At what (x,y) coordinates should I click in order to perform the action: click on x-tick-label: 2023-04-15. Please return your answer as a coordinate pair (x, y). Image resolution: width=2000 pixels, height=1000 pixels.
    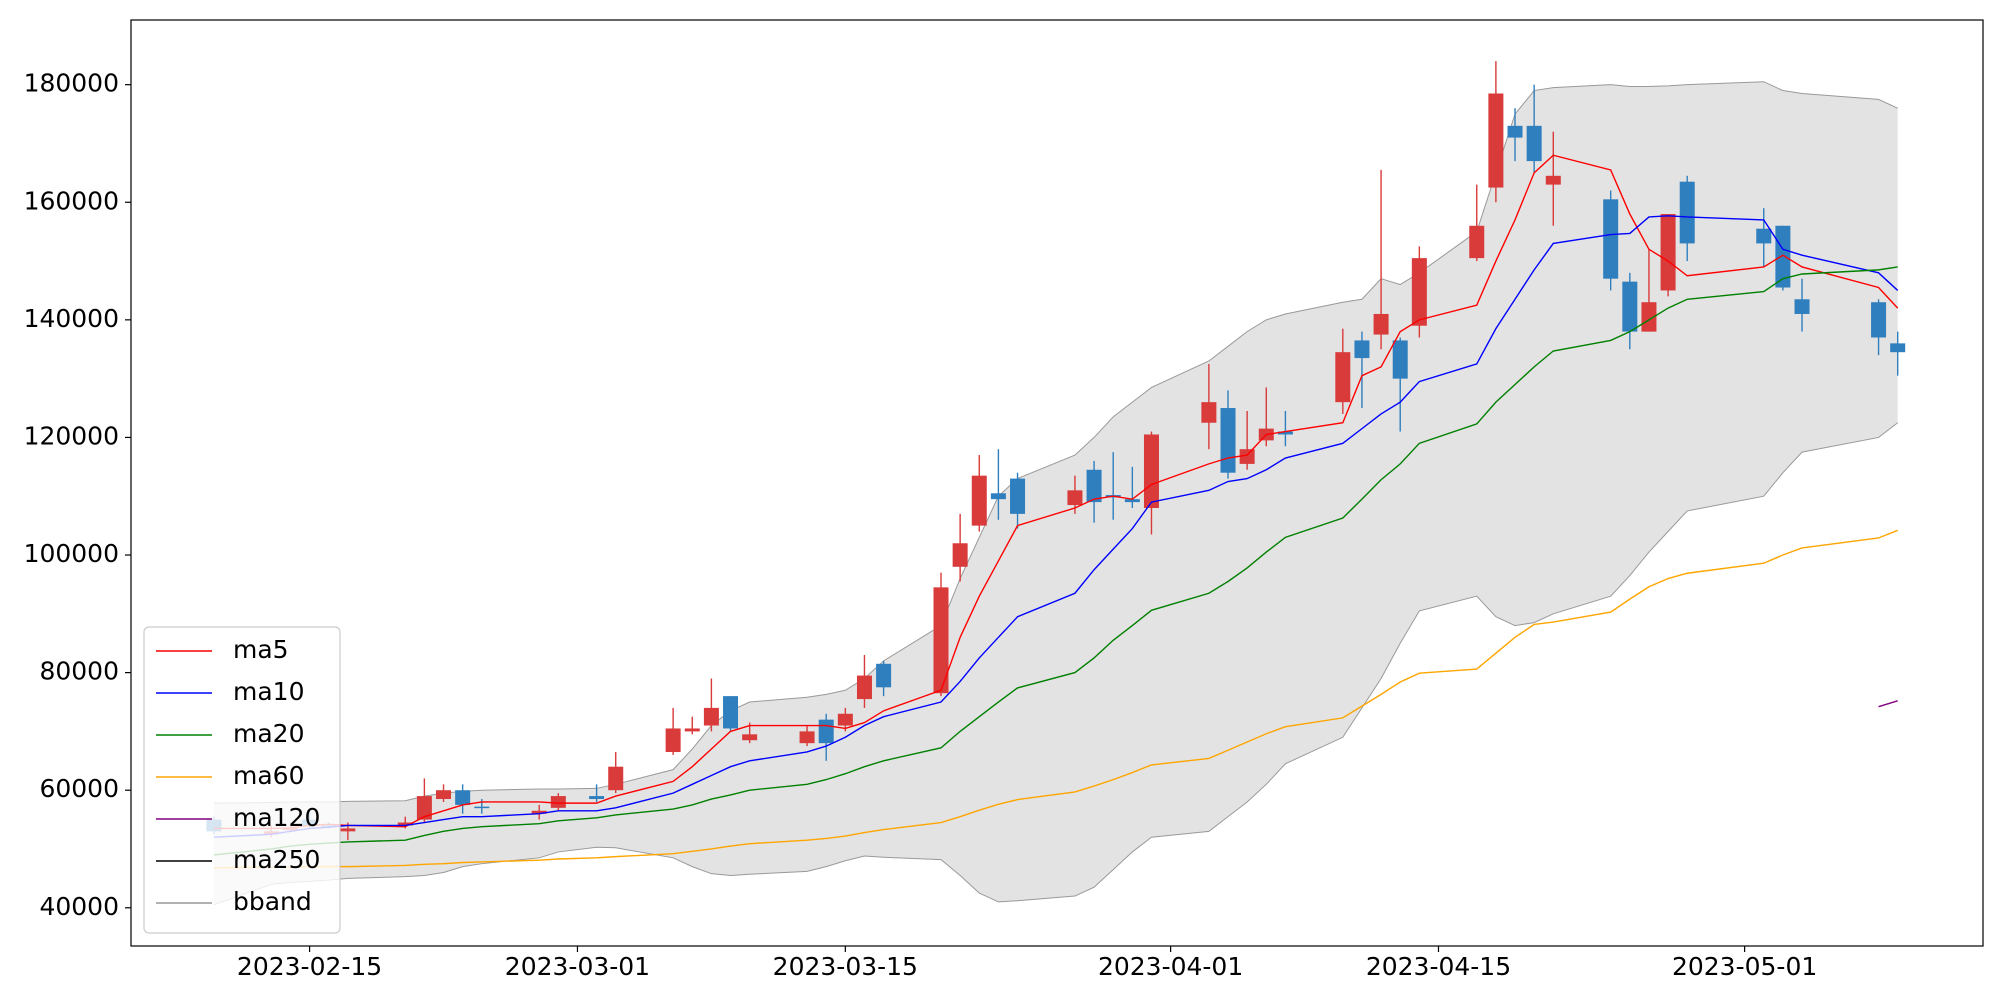
    Looking at the image, I should click on (1438, 966).